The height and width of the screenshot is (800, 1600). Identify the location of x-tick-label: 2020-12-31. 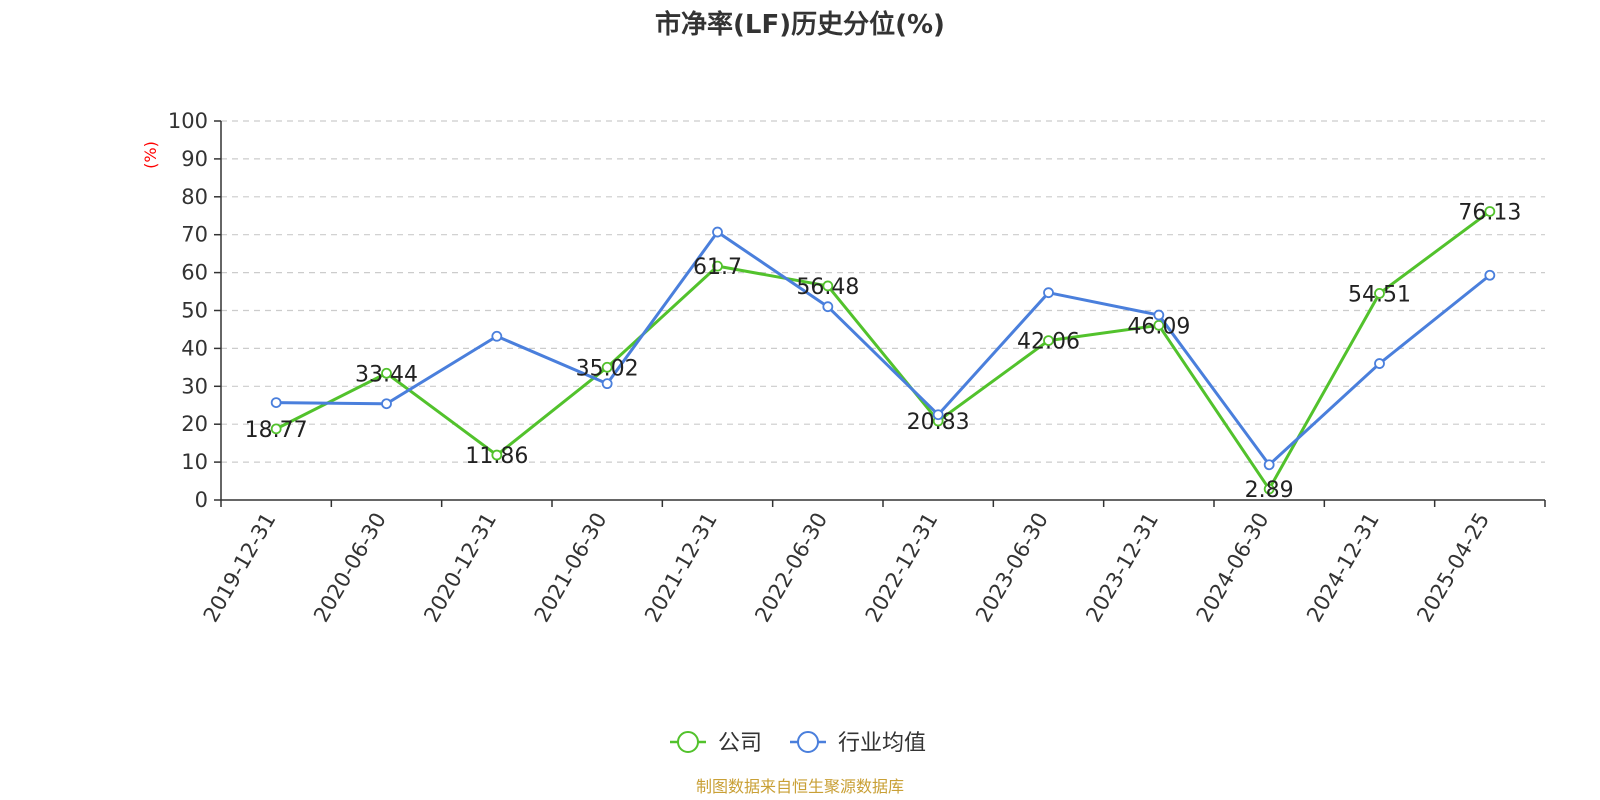
(460, 568).